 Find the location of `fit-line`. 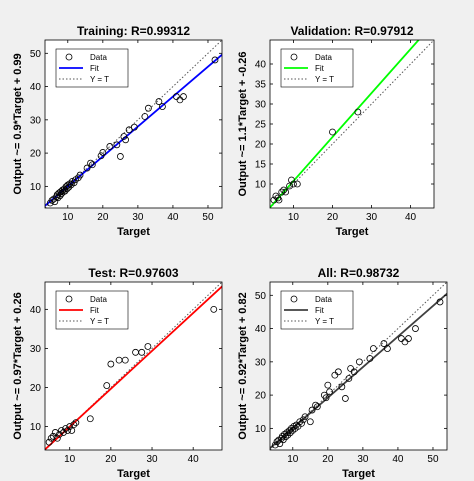

fit-line is located at coordinates (358, 371).